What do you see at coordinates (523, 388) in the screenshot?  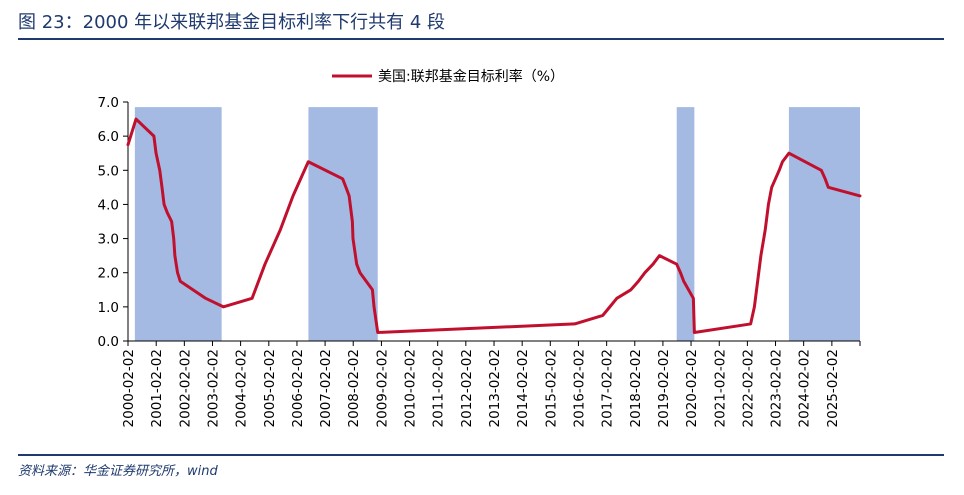 I see `x-tick-label: 2014-02-02` at bounding box center [523, 388].